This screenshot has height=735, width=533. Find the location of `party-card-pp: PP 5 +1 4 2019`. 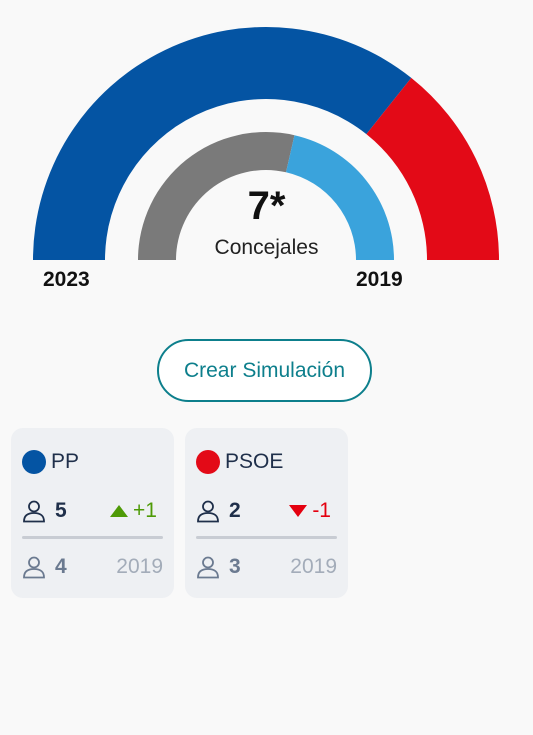

party-card-pp: PP 5 +1 4 2019 is located at coordinates (92, 513).